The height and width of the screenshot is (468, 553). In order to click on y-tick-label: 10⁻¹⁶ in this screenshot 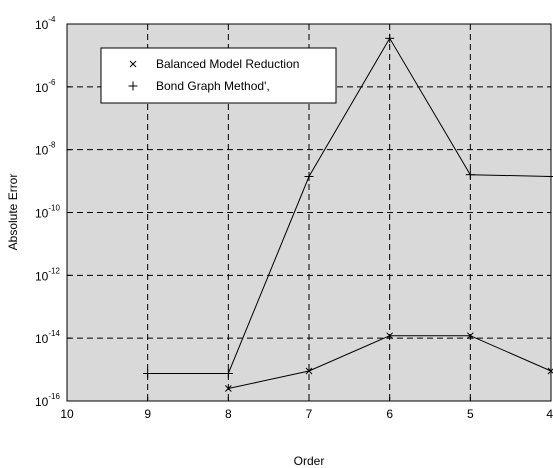, I will do `click(47, 400)`.